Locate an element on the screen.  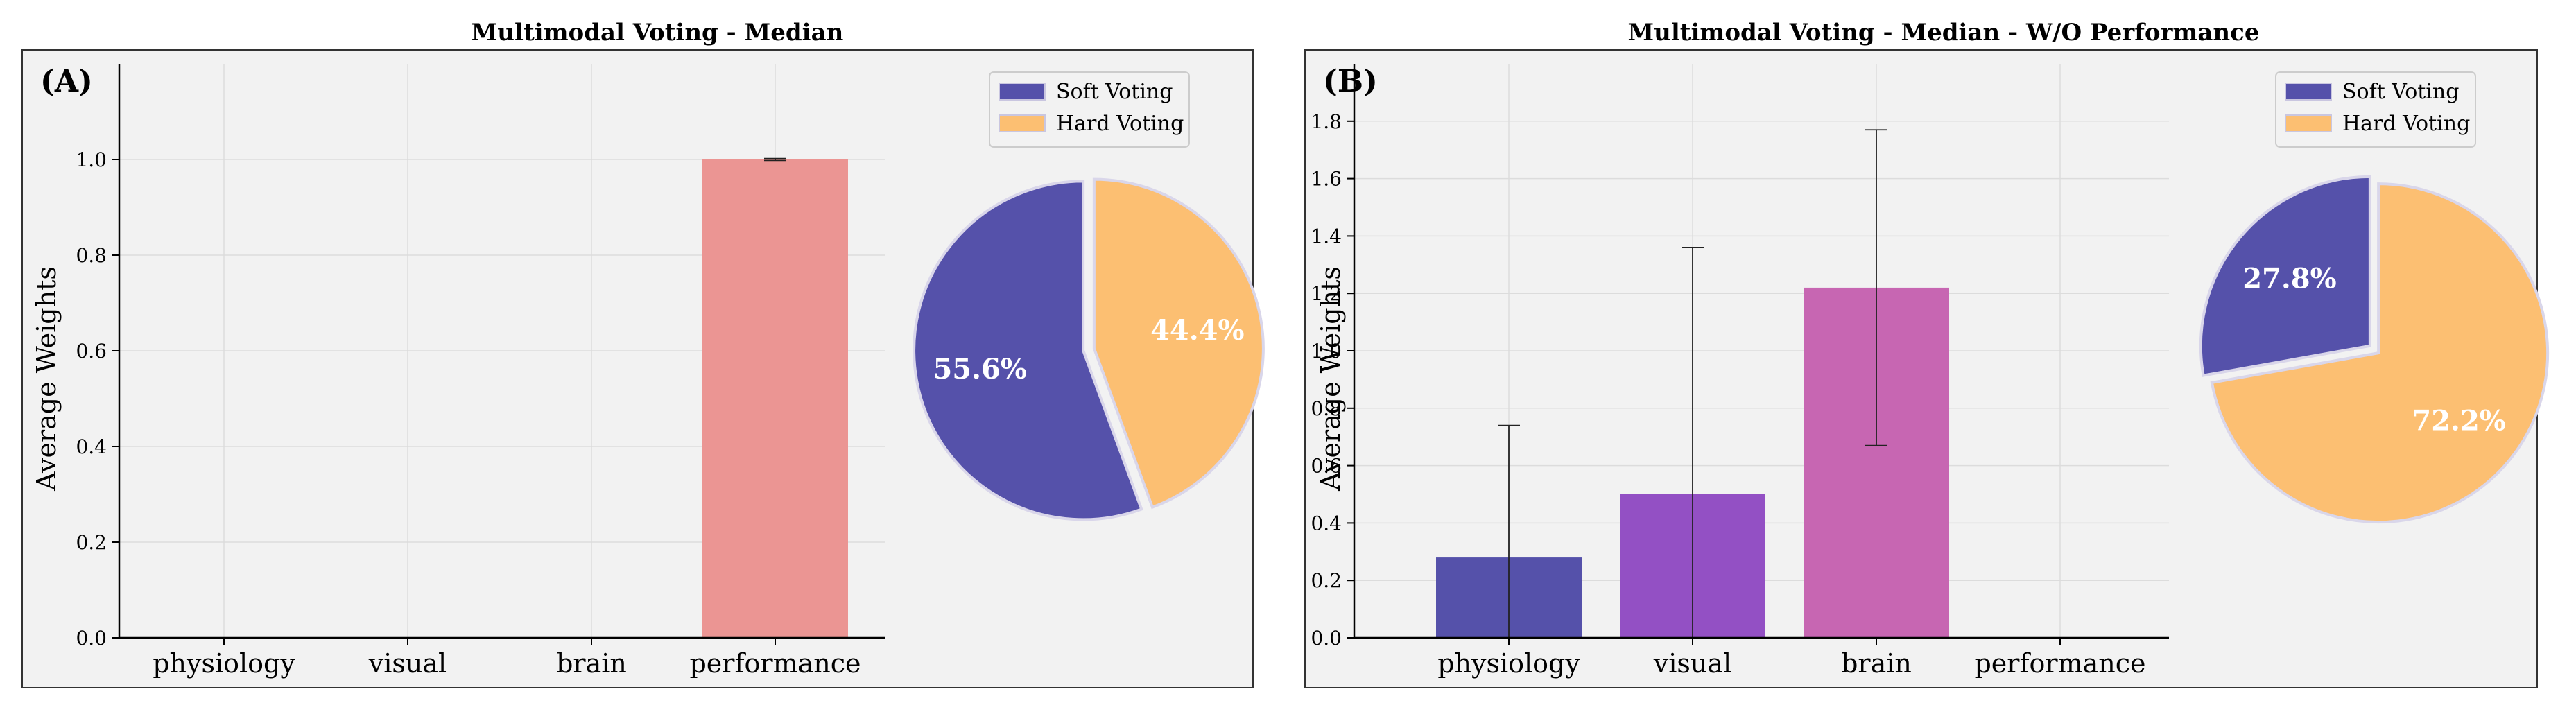
panel-letter: (A) is located at coordinates (66, 81).